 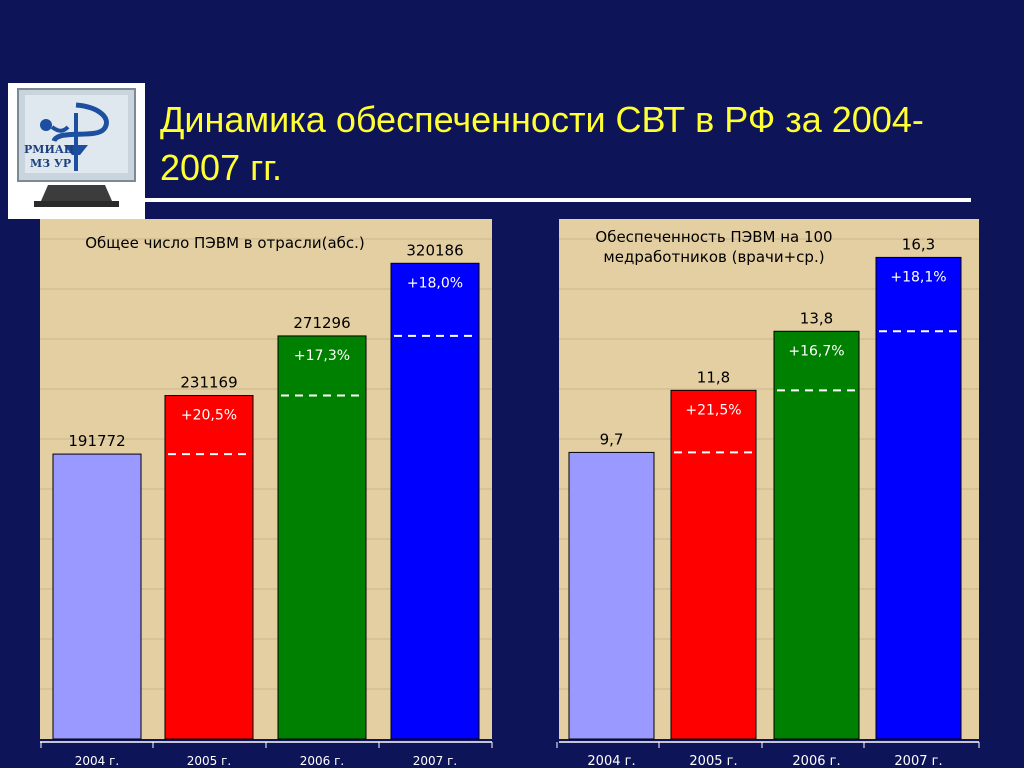 I want to click on value-label: 191772, so click(x=96, y=441).